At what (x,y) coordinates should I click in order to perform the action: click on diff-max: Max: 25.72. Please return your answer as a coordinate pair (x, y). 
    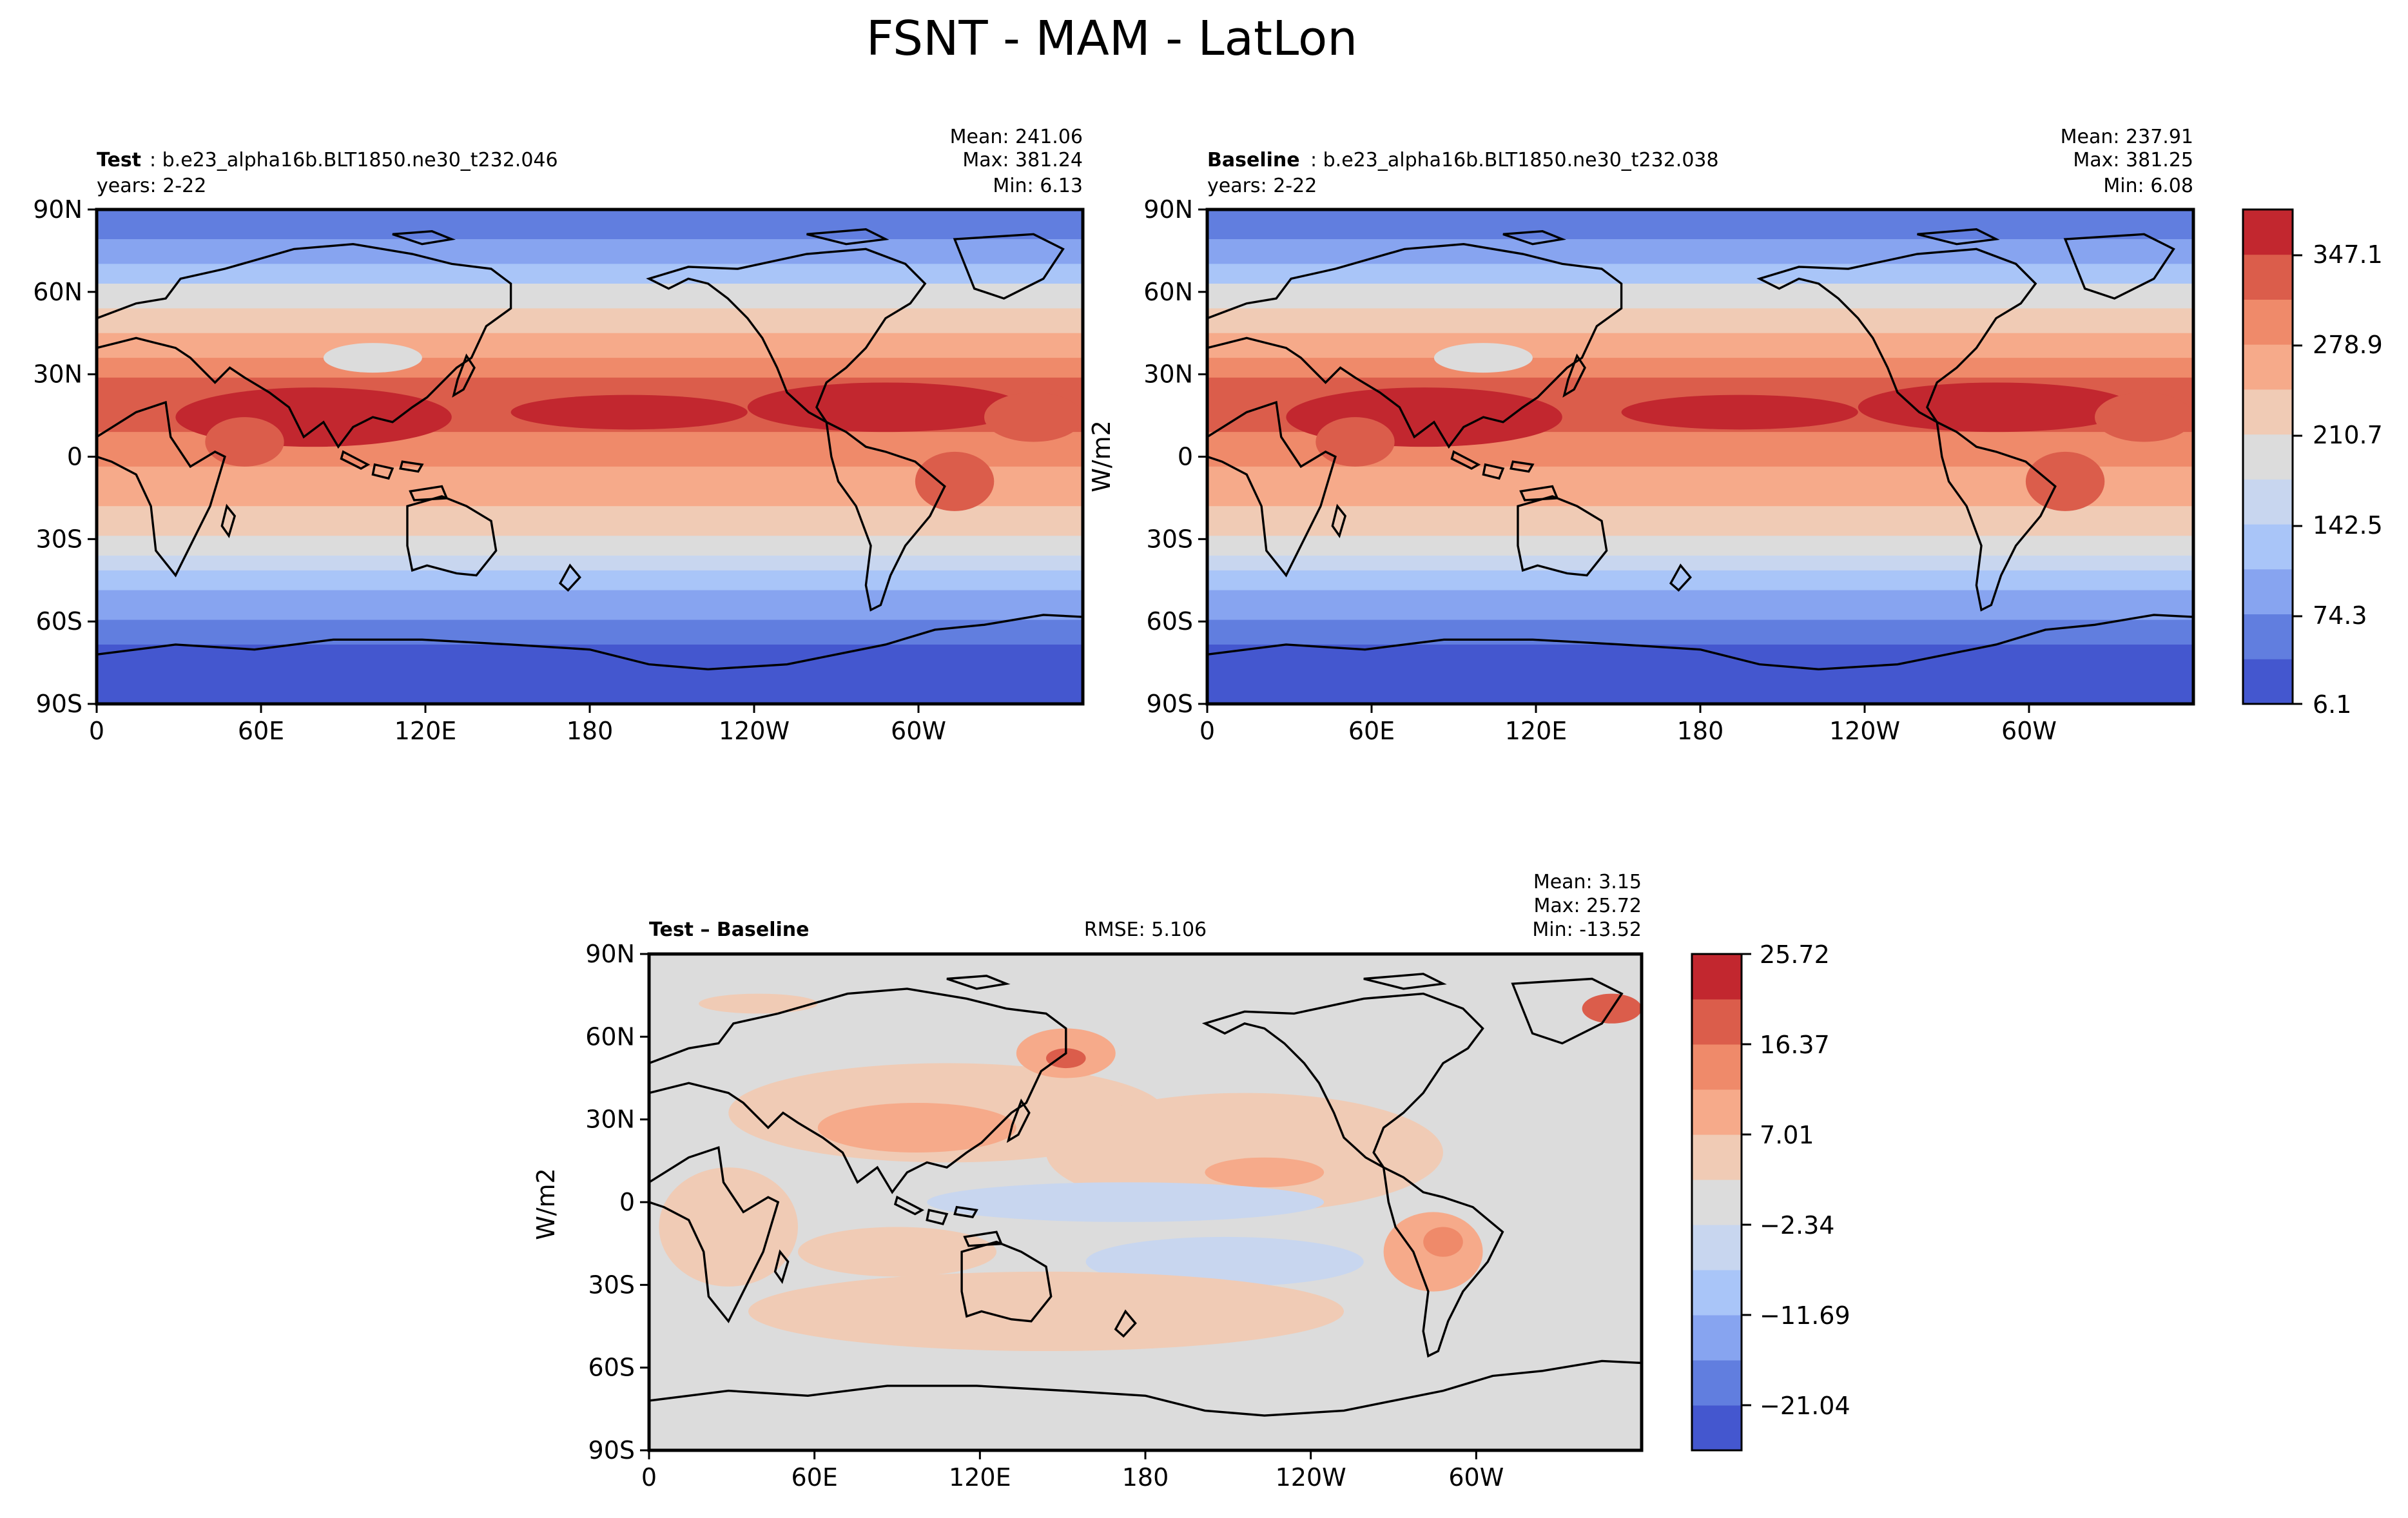
    Looking at the image, I should click on (1587, 906).